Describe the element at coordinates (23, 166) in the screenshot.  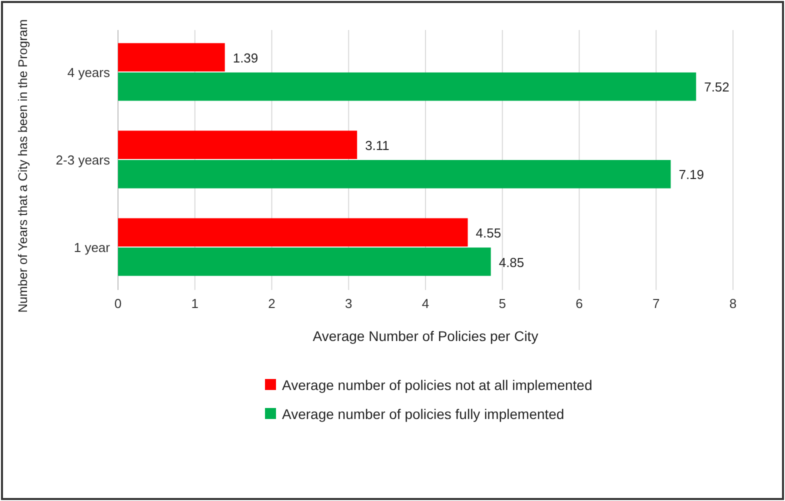
I see `y-axis-title: Number of Years that a City has been in the Program` at that location.